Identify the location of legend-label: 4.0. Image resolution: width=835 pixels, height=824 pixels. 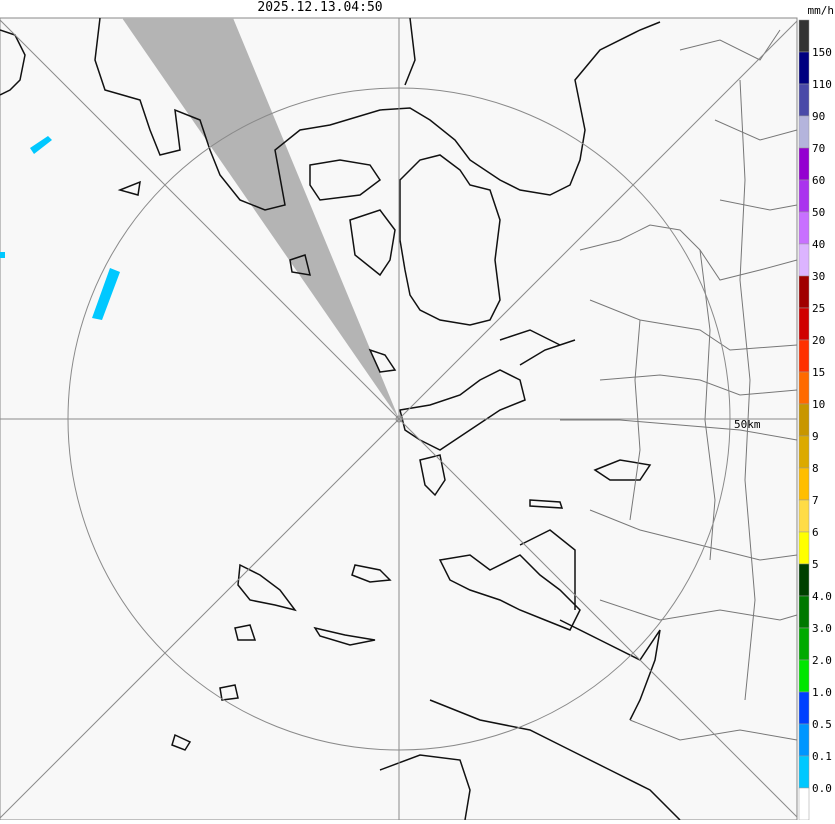
(822, 596).